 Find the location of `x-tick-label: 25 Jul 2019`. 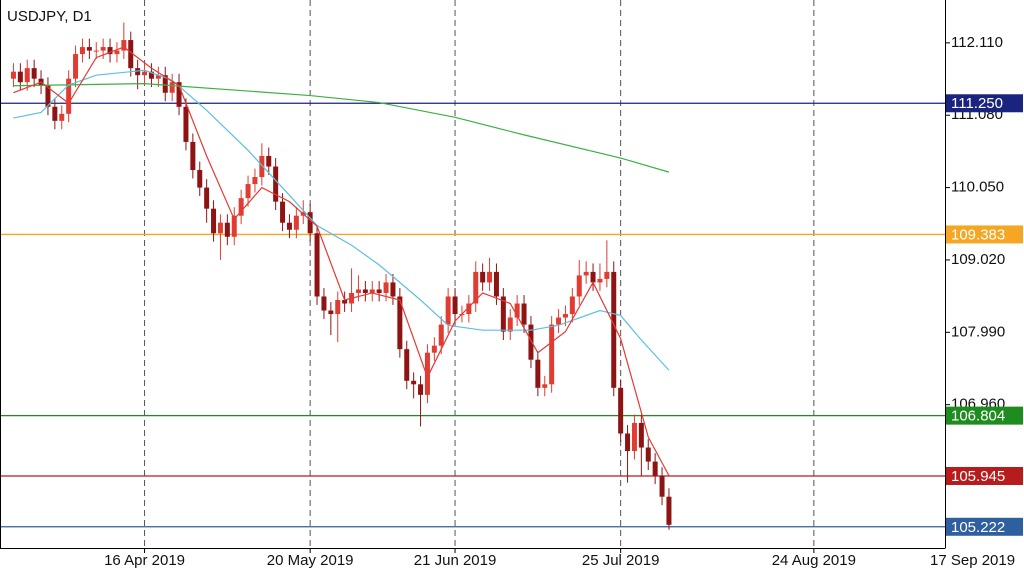

x-tick-label: 25 Jul 2019 is located at coordinates (621, 560).